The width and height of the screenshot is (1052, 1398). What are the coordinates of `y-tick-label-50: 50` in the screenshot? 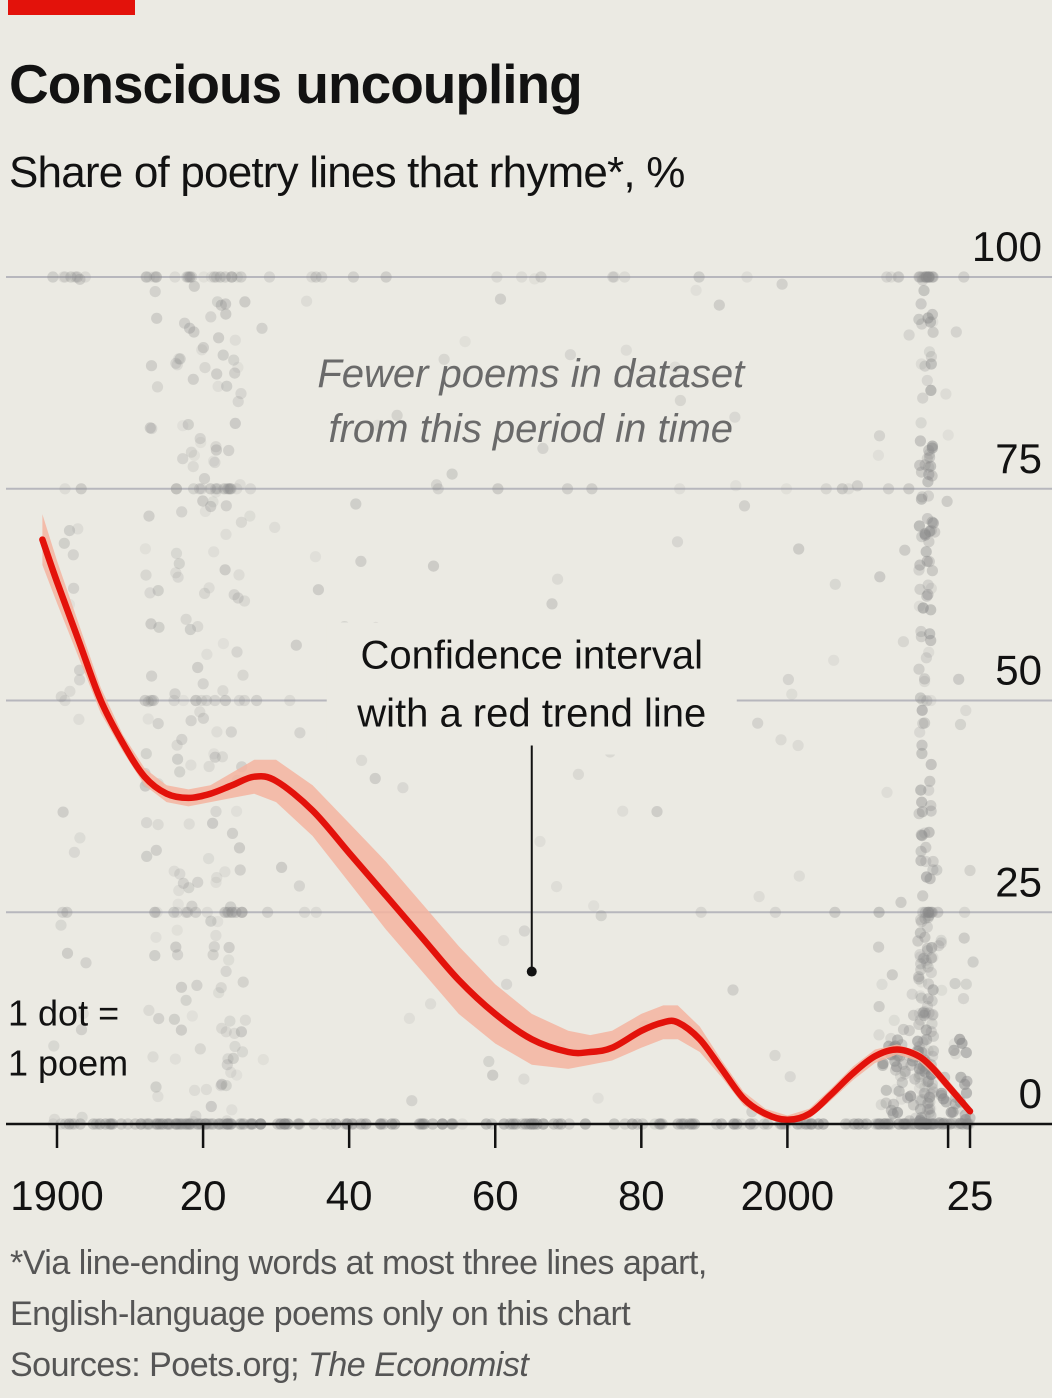 It's located at (1018, 670).